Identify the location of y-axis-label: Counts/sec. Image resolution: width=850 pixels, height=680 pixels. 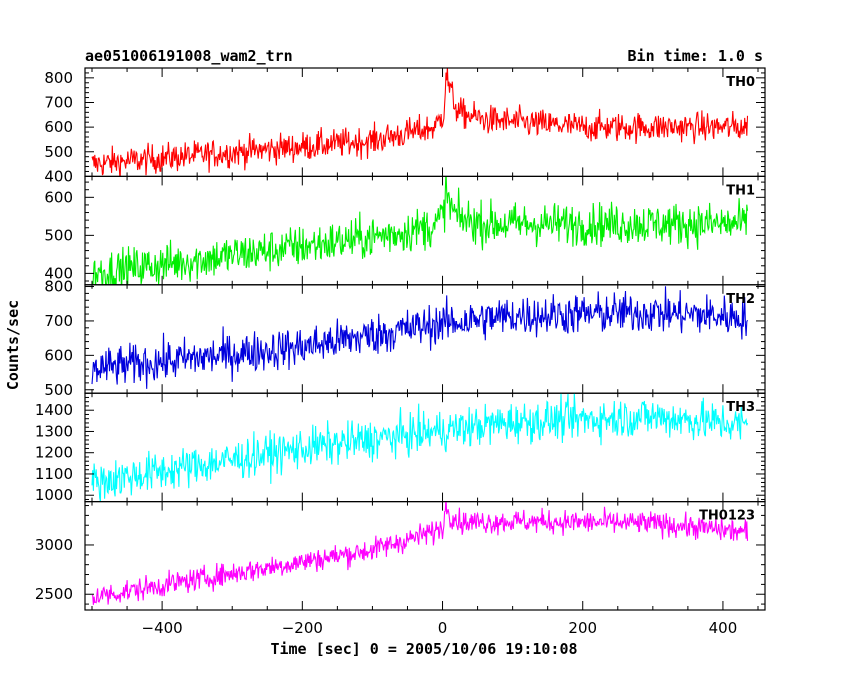
(13, 345).